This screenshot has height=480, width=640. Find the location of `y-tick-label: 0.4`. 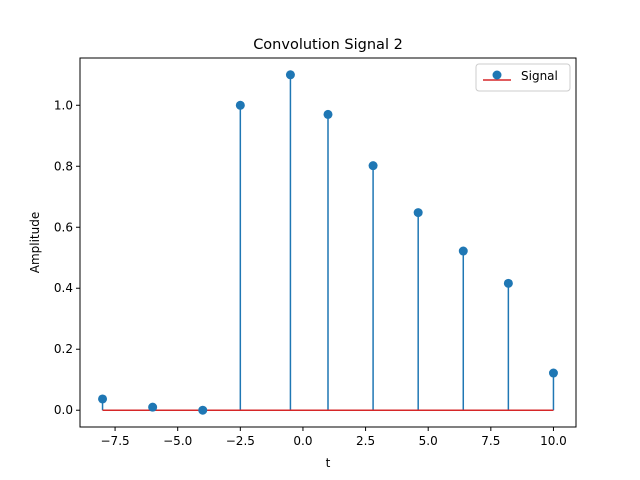

y-tick-label: 0.4 is located at coordinates (63, 288).